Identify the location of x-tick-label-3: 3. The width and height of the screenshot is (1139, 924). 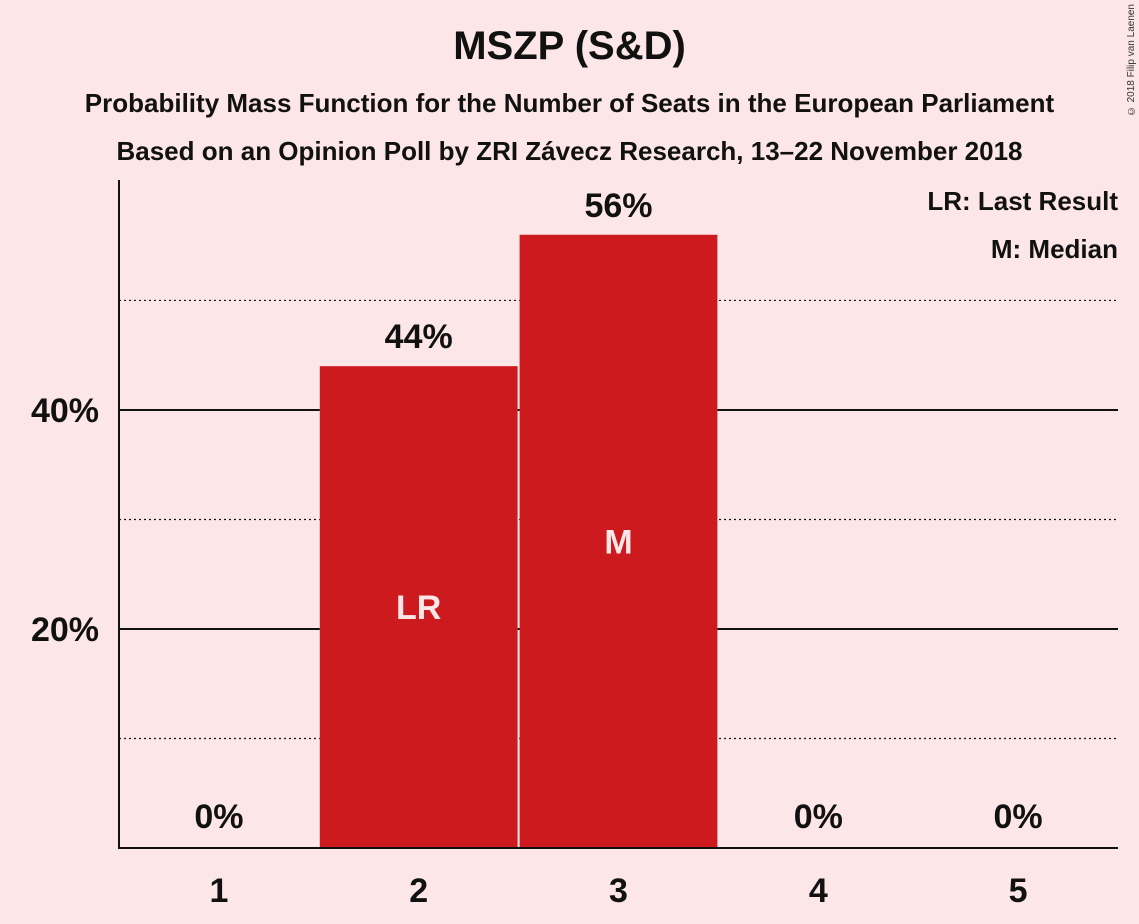
(618, 891).